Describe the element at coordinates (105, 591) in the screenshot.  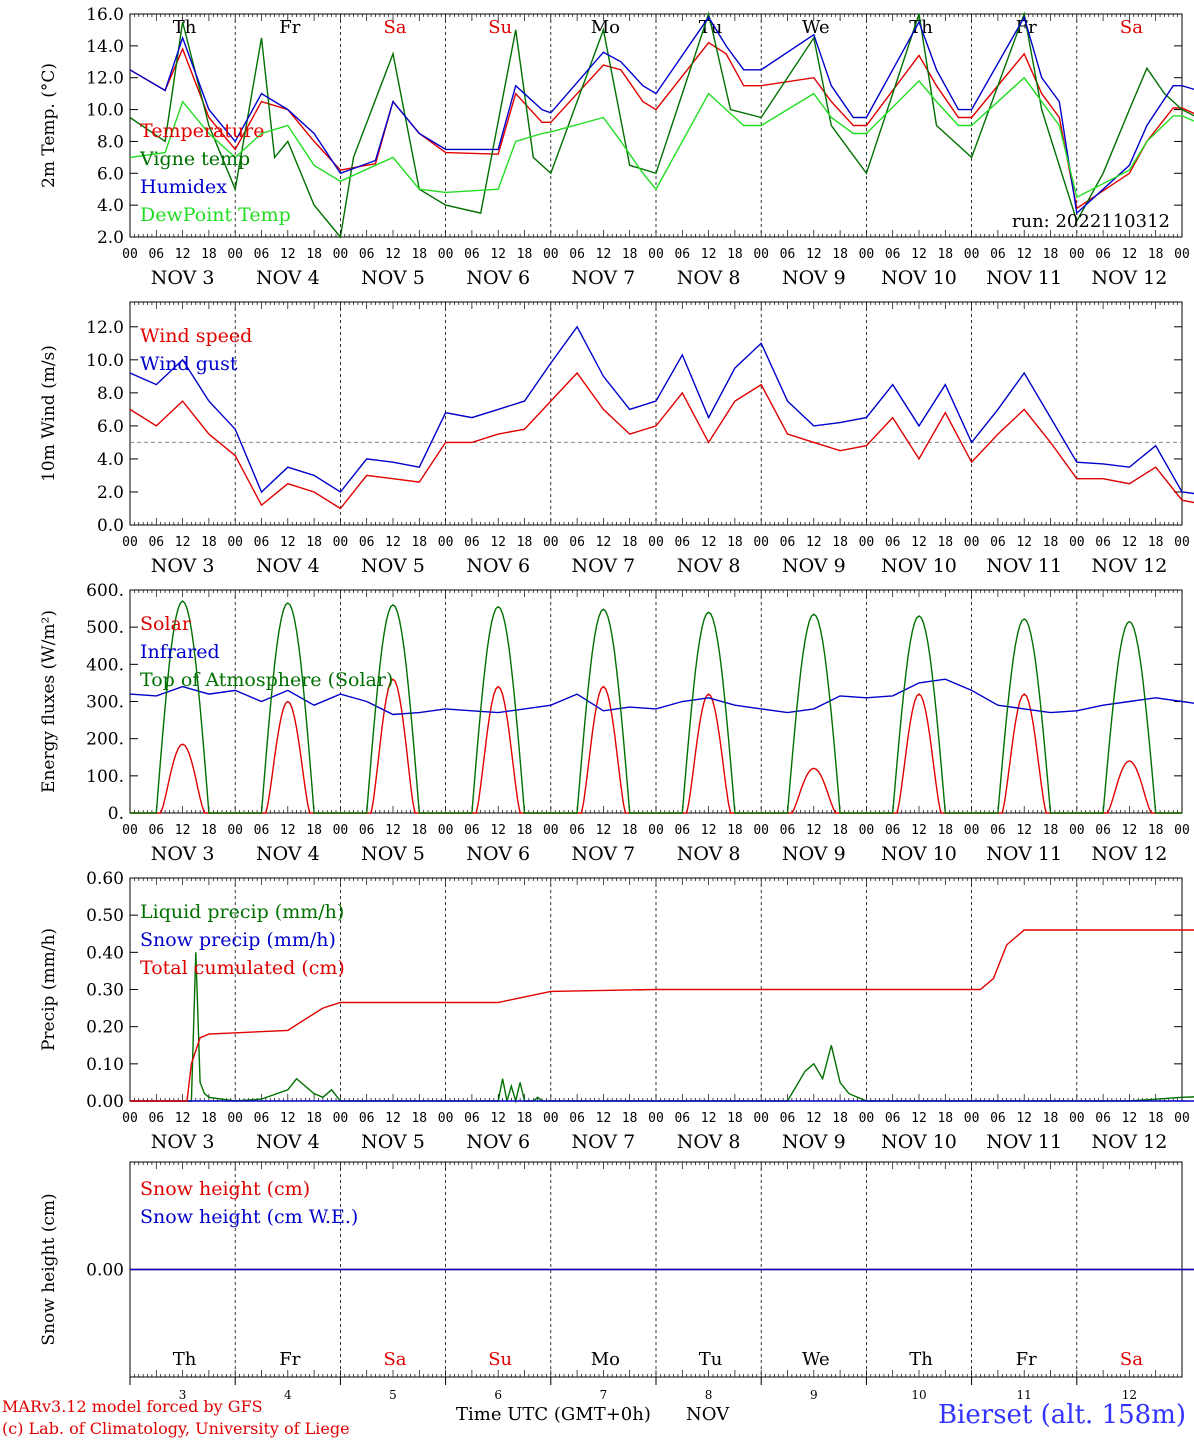
I see `y-tick-label: 600.` at that location.